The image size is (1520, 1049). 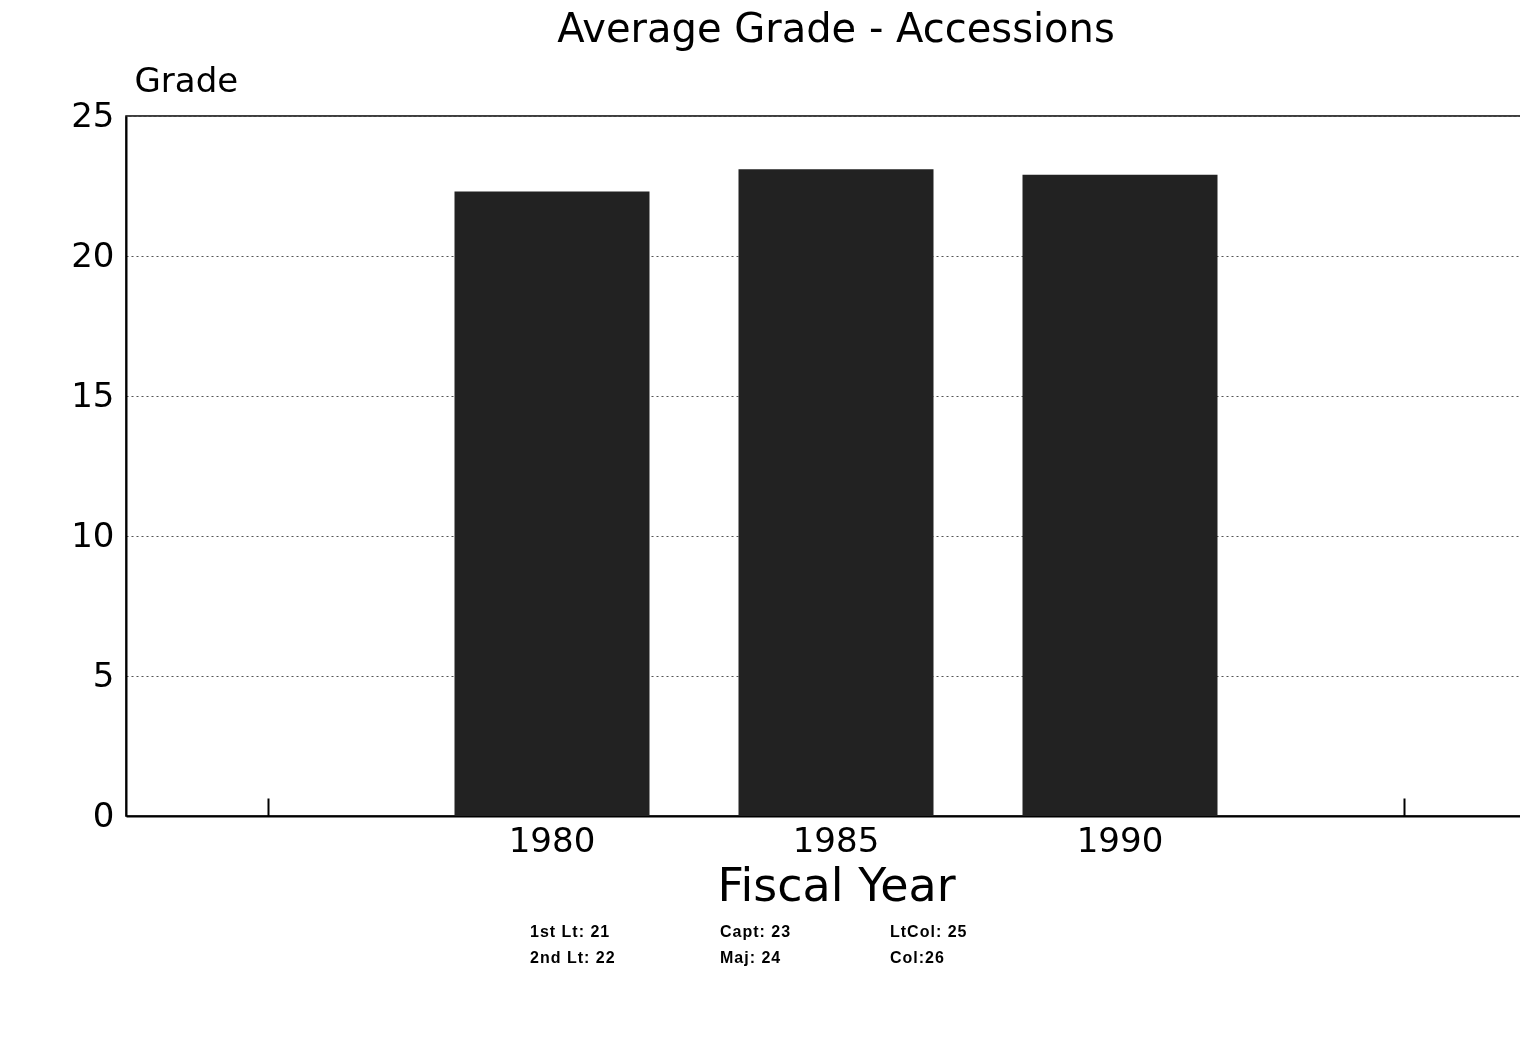 What do you see at coordinates (571, 932) in the screenshot?
I see `text: 1st Lt: 21` at bounding box center [571, 932].